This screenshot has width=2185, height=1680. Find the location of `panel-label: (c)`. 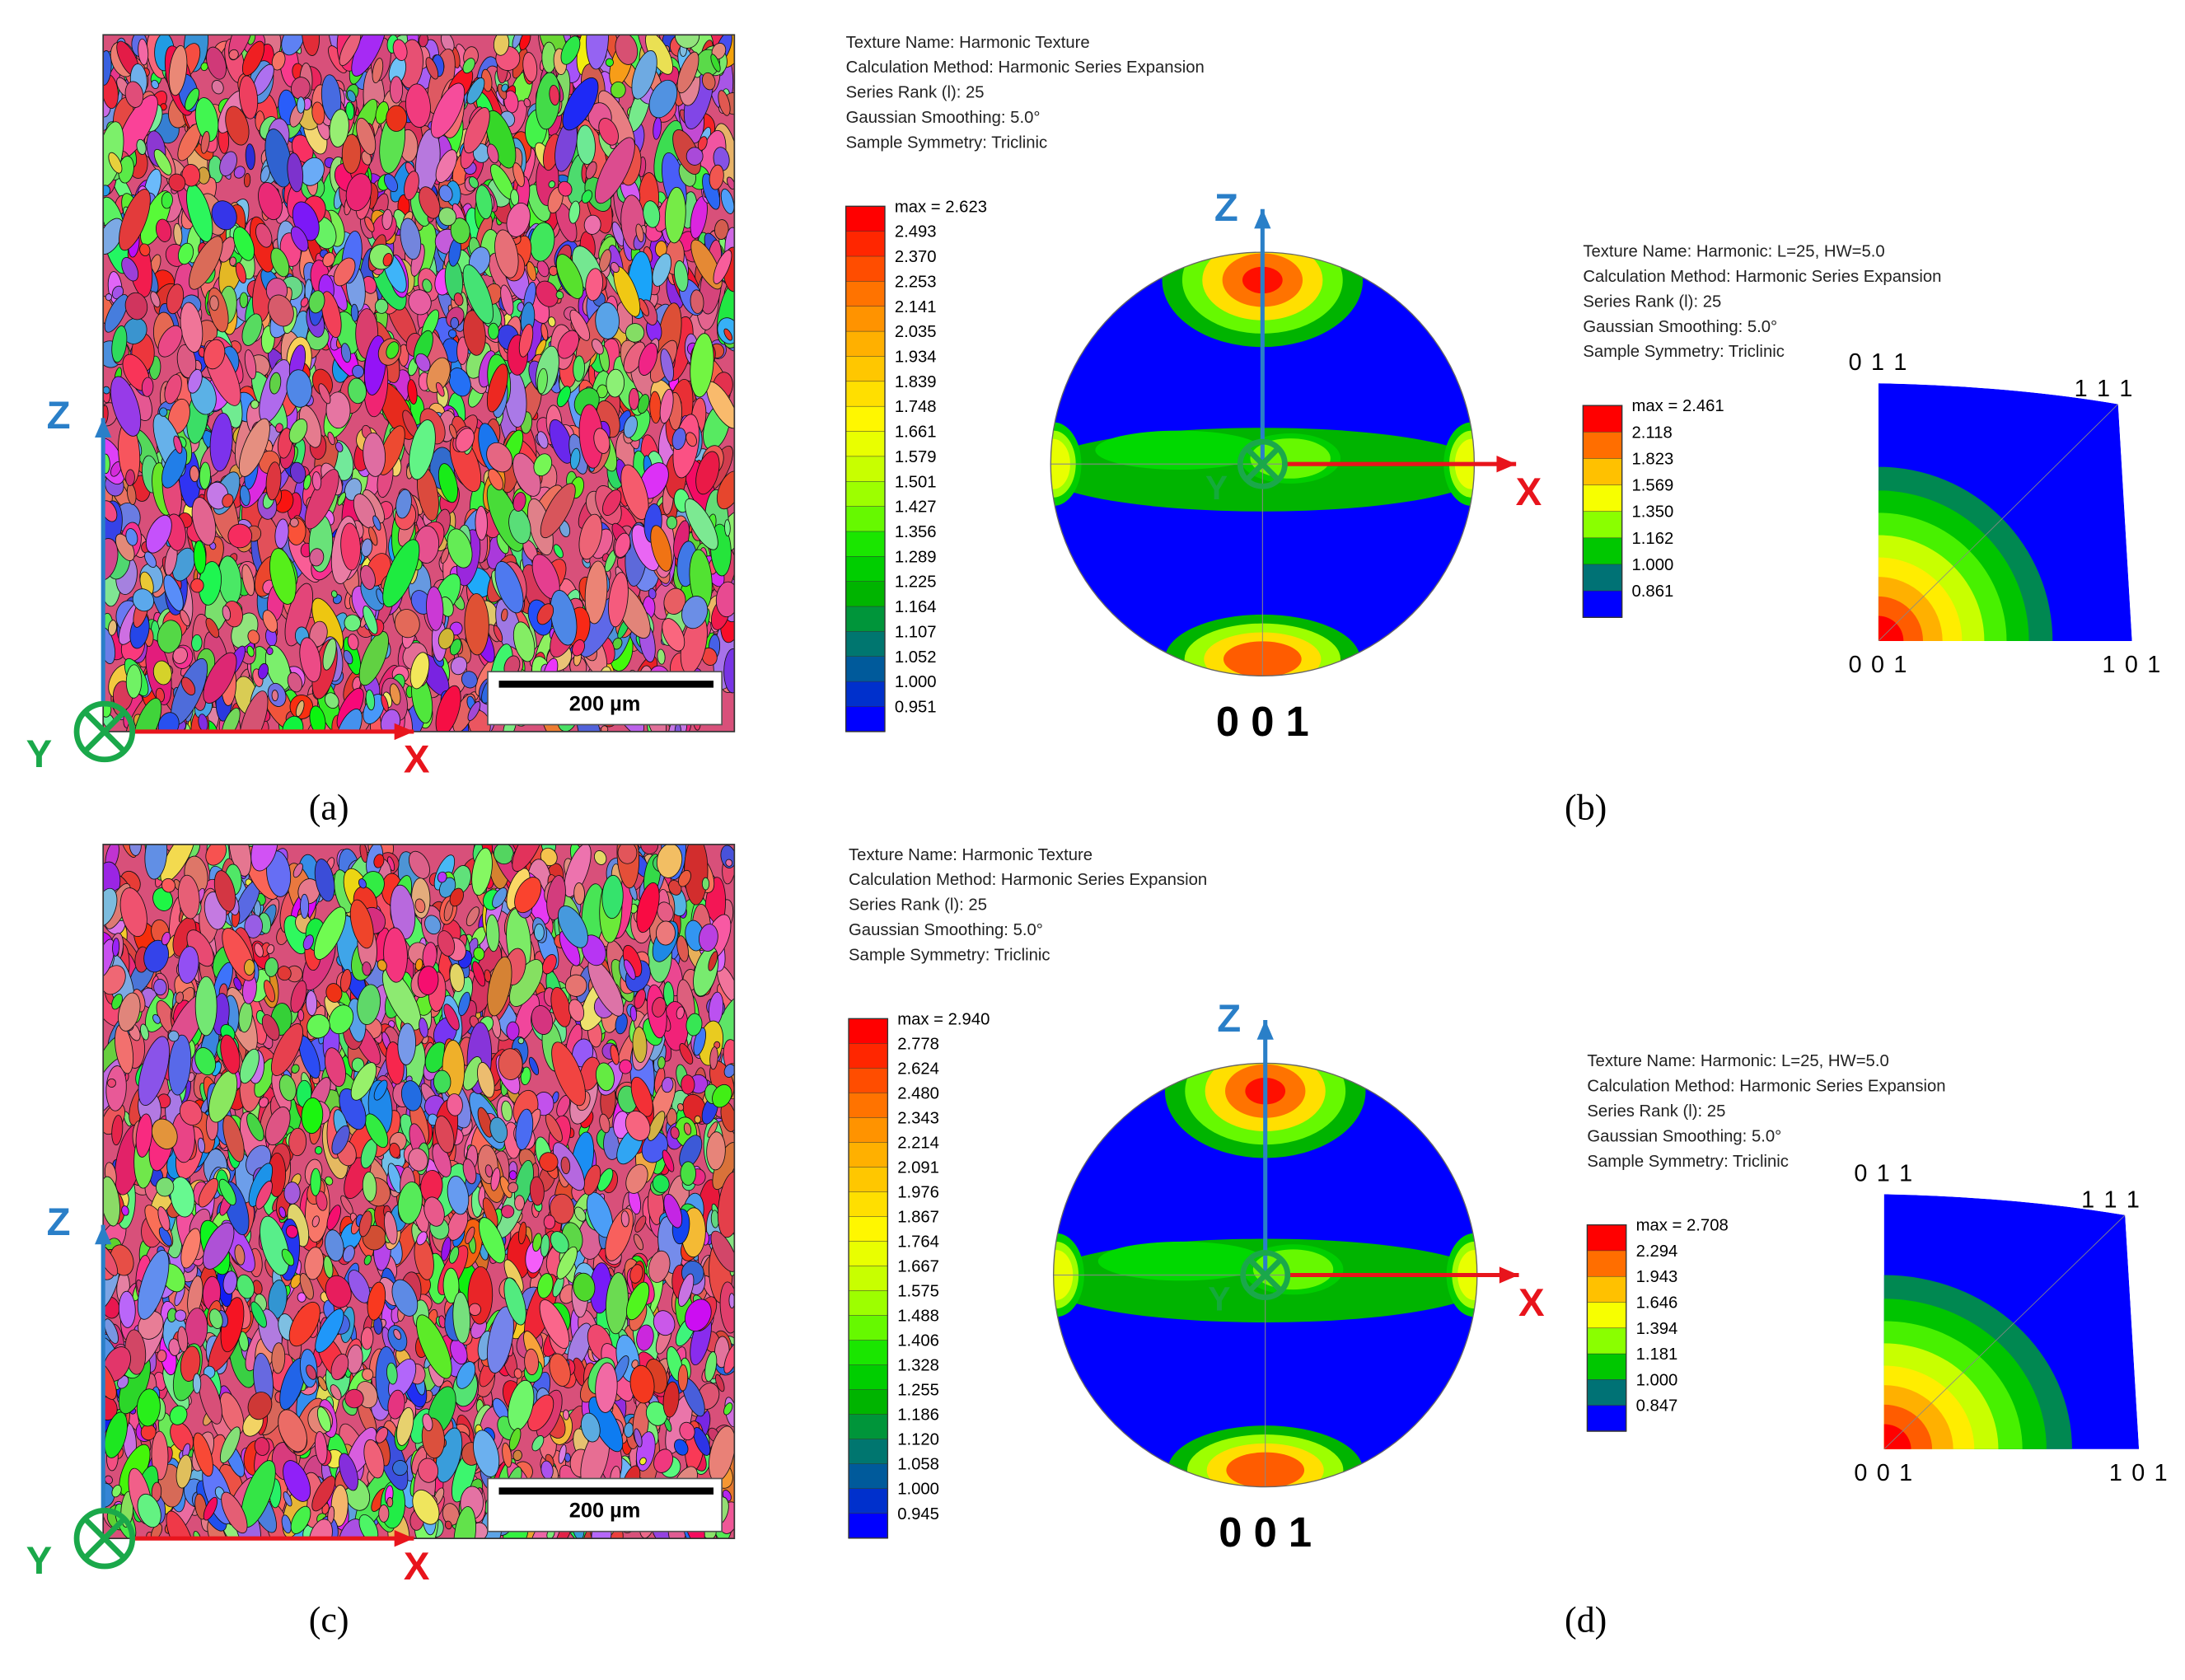

panel-label: (c) is located at coordinates (329, 1619).